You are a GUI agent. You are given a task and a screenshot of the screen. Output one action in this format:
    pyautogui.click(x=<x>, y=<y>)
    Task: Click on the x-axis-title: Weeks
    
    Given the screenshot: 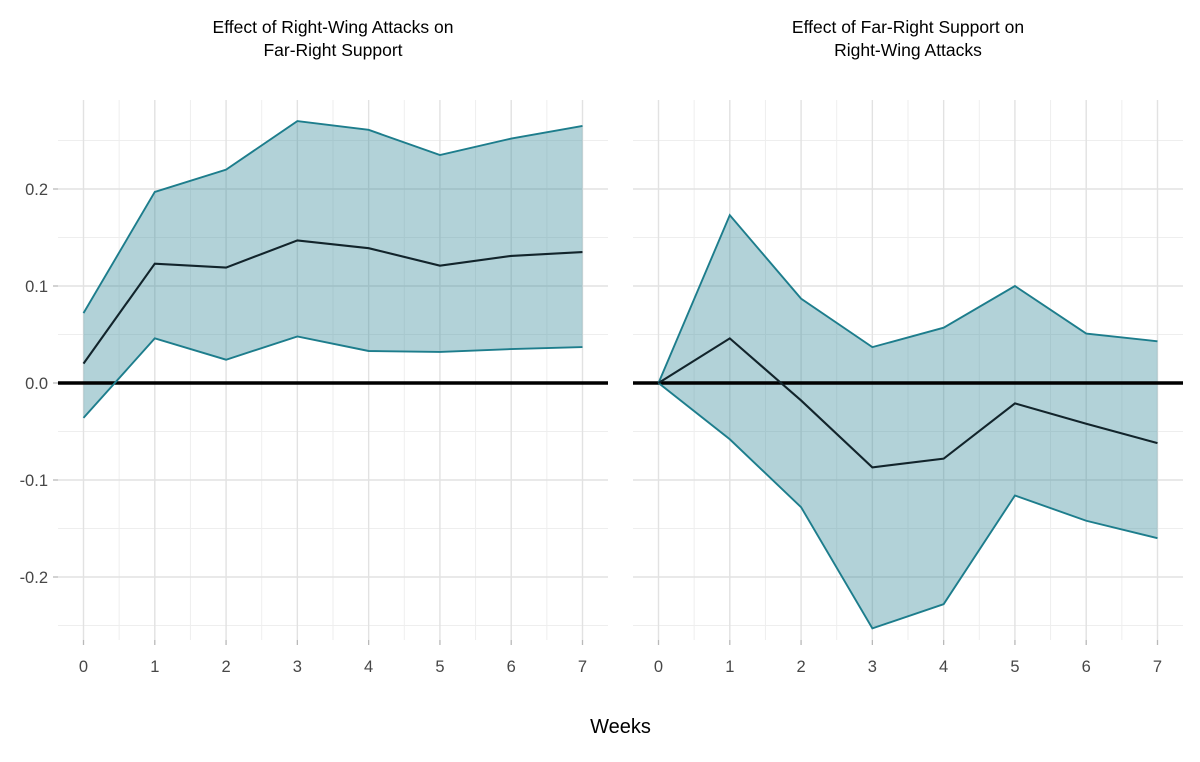 What is the action you would take?
    pyautogui.click(x=620, y=727)
    